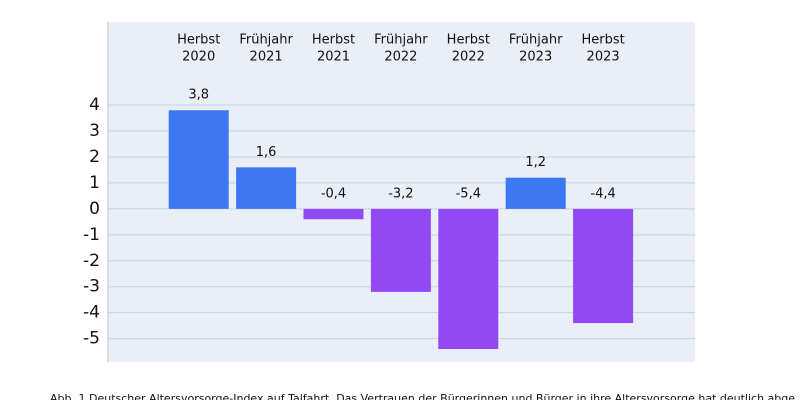 This screenshot has height=400, width=800. What do you see at coordinates (333, 193) in the screenshot?
I see `value-label: -0,4` at bounding box center [333, 193].